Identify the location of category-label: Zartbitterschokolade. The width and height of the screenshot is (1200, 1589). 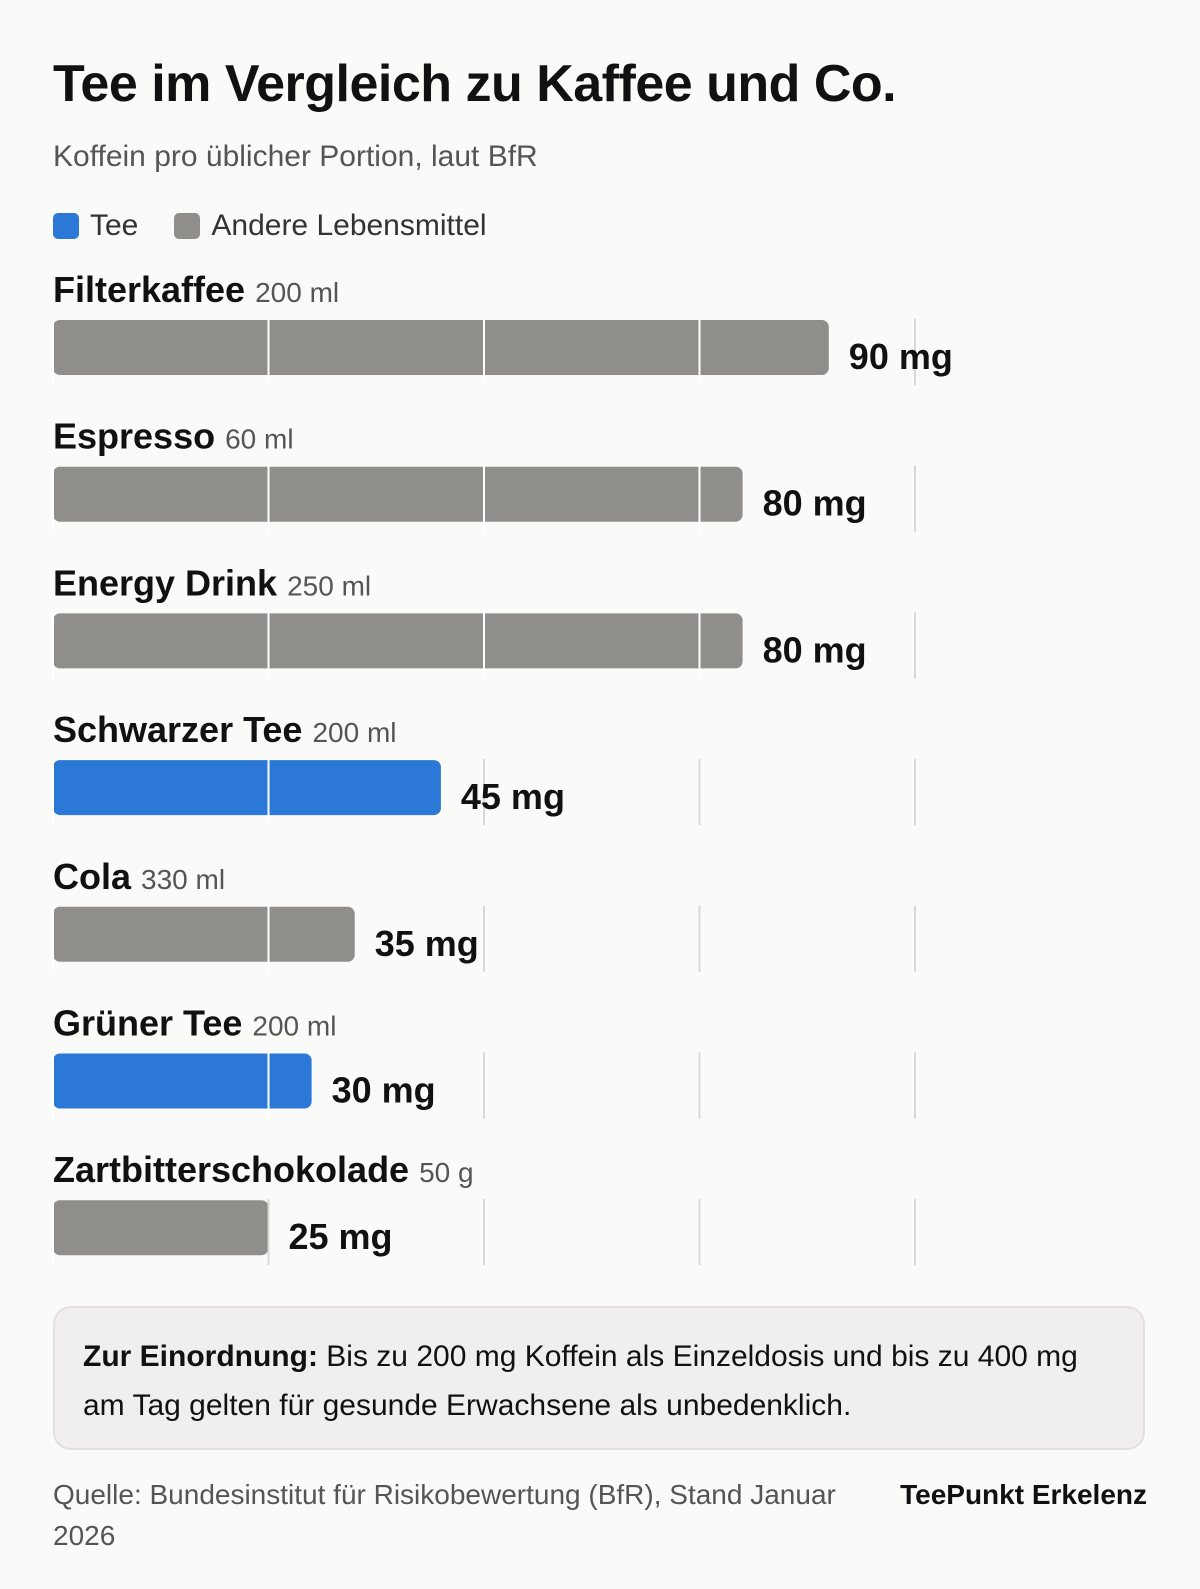
(231, 1169).